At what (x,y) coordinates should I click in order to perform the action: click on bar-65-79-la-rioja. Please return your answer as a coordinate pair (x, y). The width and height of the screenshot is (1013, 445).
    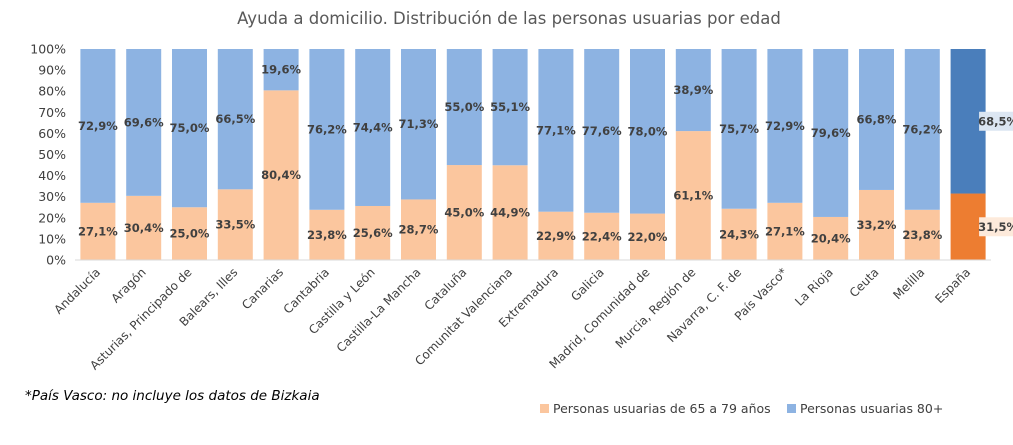
    Looking at the image, I should click on (831, 238).